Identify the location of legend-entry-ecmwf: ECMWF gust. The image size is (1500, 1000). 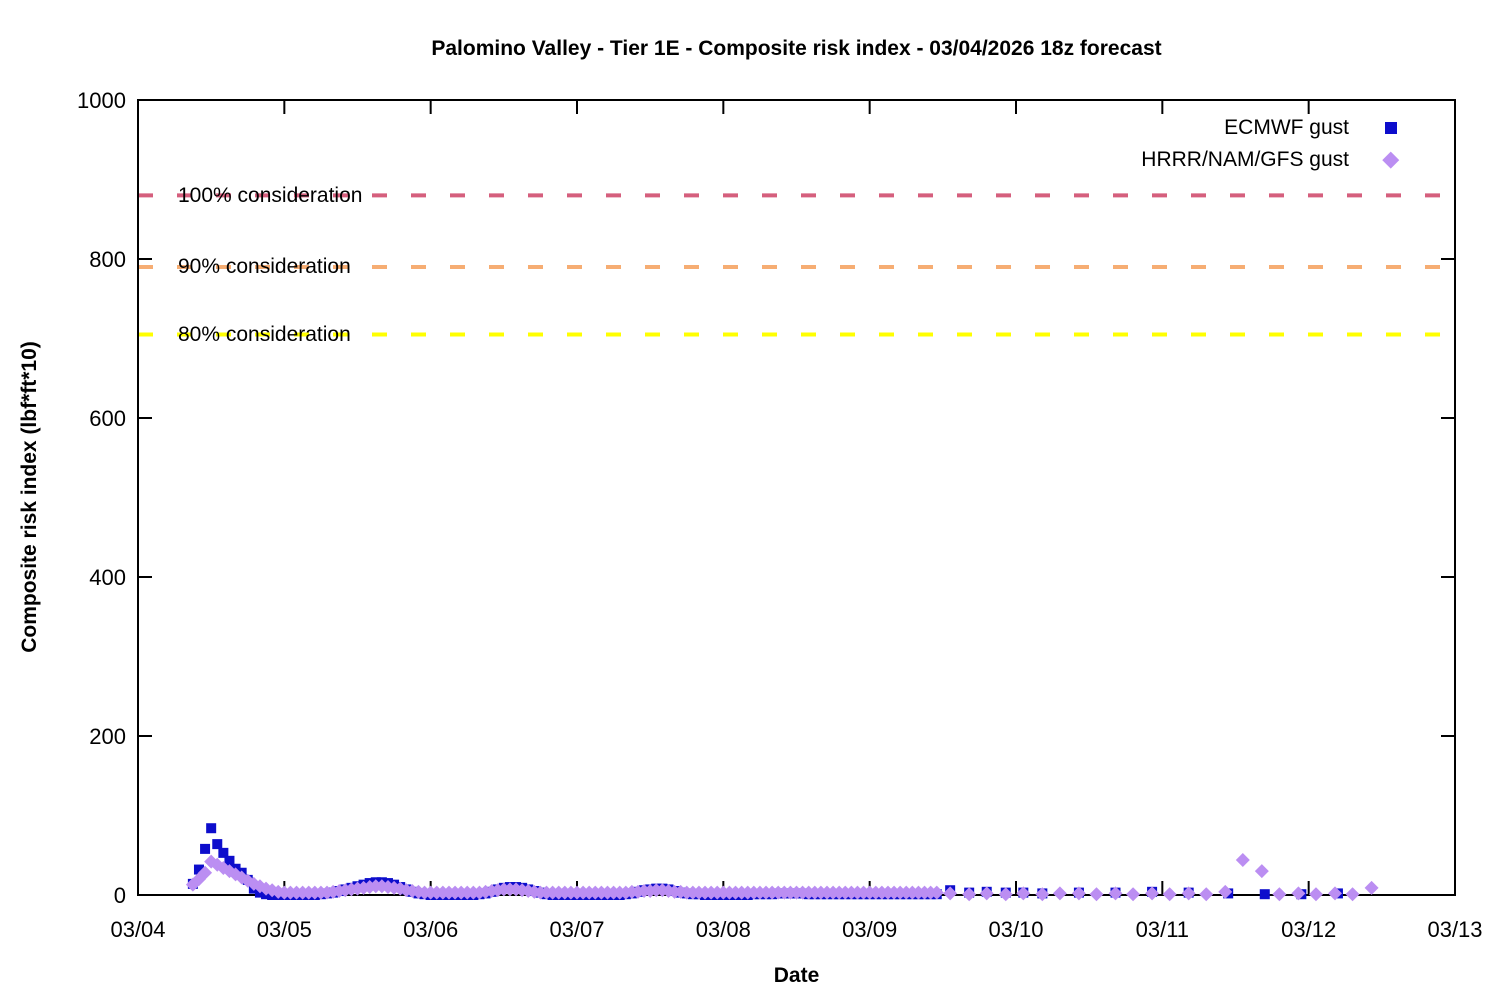
(1270, 128).